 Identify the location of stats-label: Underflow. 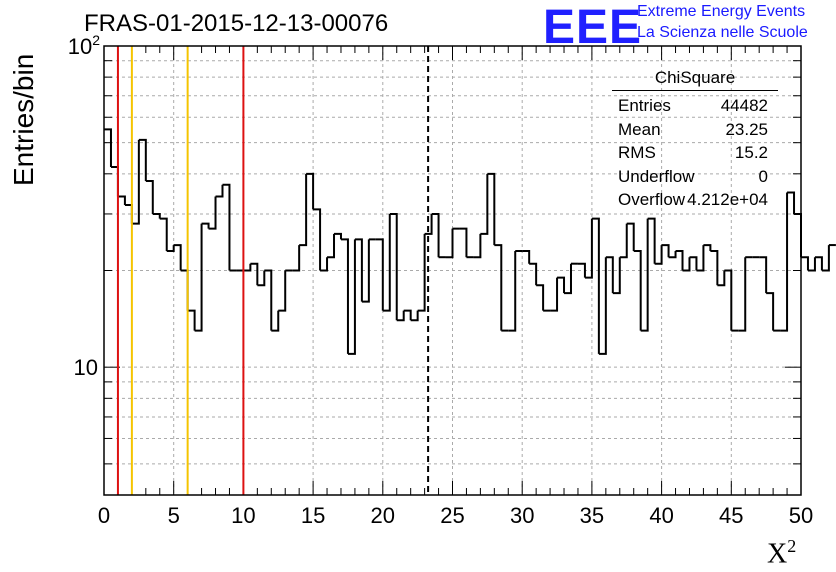
(656, 176).